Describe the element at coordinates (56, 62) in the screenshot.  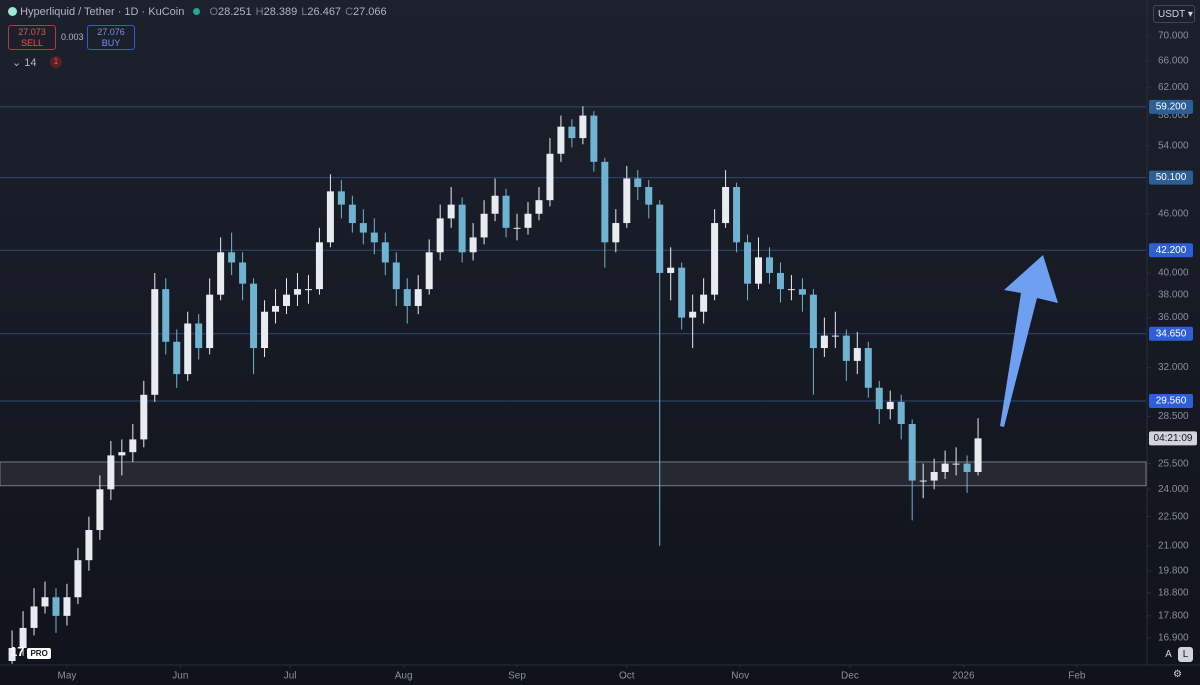
I see `alert-badge: 1` at that location.